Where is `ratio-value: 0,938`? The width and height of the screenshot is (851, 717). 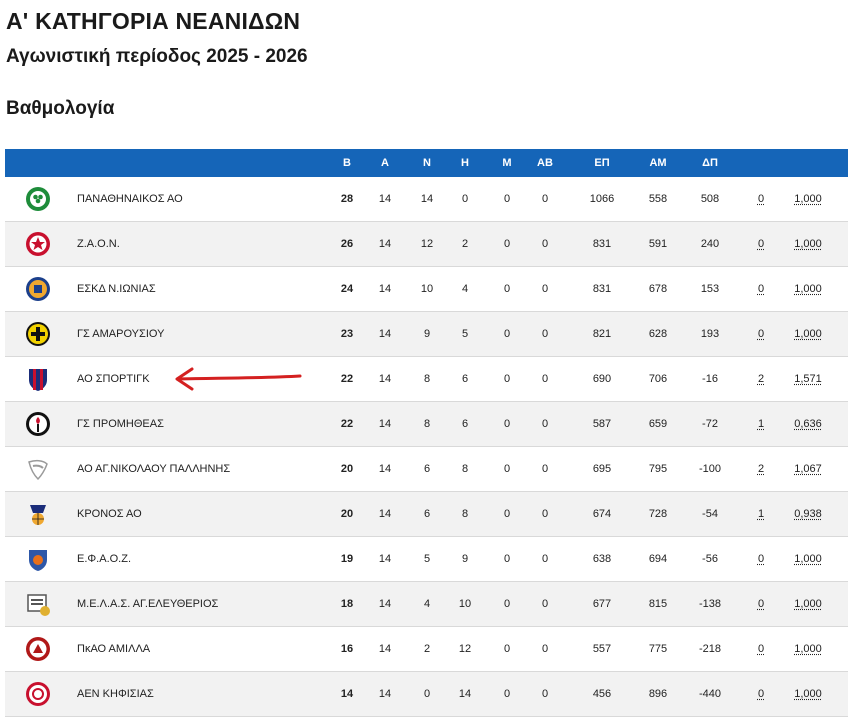 ratio-value: 0,938 is located at coordinates (808, 514).